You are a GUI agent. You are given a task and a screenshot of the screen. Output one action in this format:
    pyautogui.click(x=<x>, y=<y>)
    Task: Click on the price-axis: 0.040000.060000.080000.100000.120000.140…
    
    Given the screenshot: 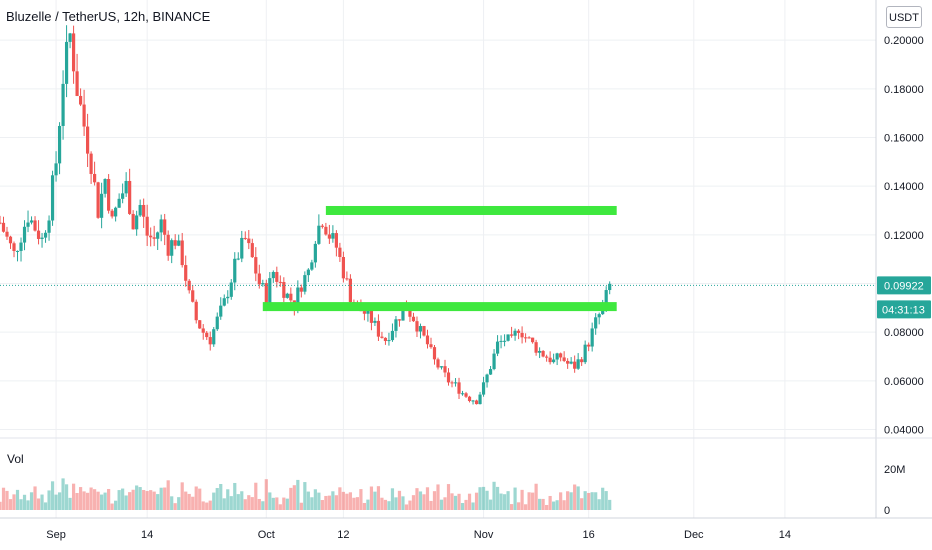 What is the action you would take?
    pyautogui.click(x=904, y=235)
    